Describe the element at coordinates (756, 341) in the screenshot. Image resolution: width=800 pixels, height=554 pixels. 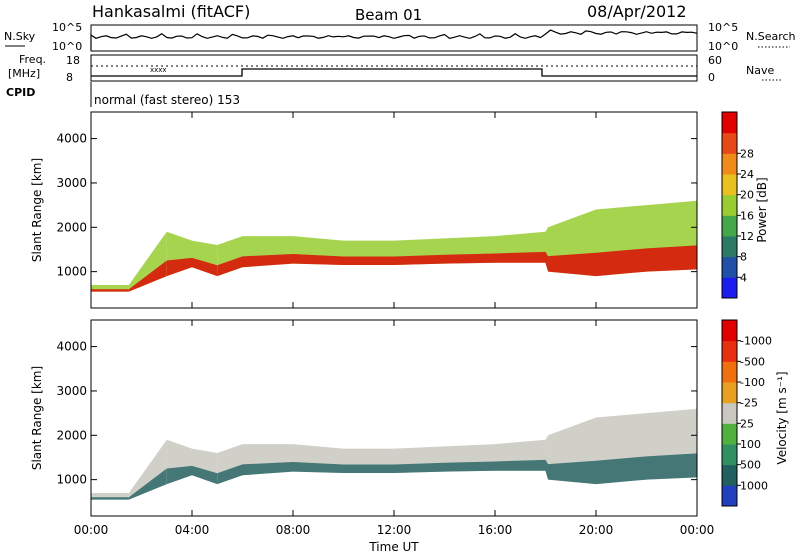
I see `colorbar-tick-label: -1000` at that location.